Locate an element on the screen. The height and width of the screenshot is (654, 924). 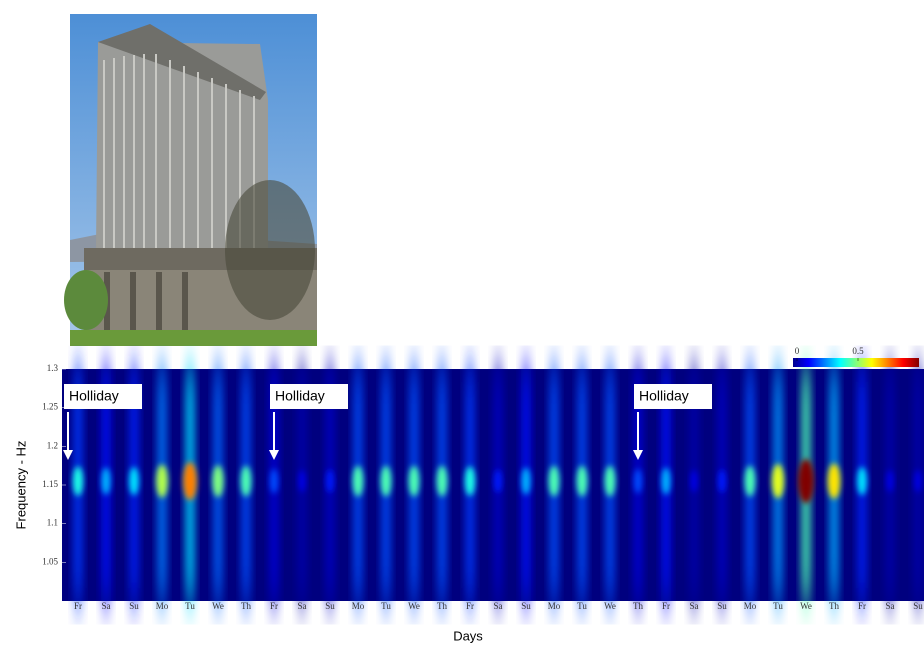
colorbar-tick-label: 0 is located at coordinates (797, 351).